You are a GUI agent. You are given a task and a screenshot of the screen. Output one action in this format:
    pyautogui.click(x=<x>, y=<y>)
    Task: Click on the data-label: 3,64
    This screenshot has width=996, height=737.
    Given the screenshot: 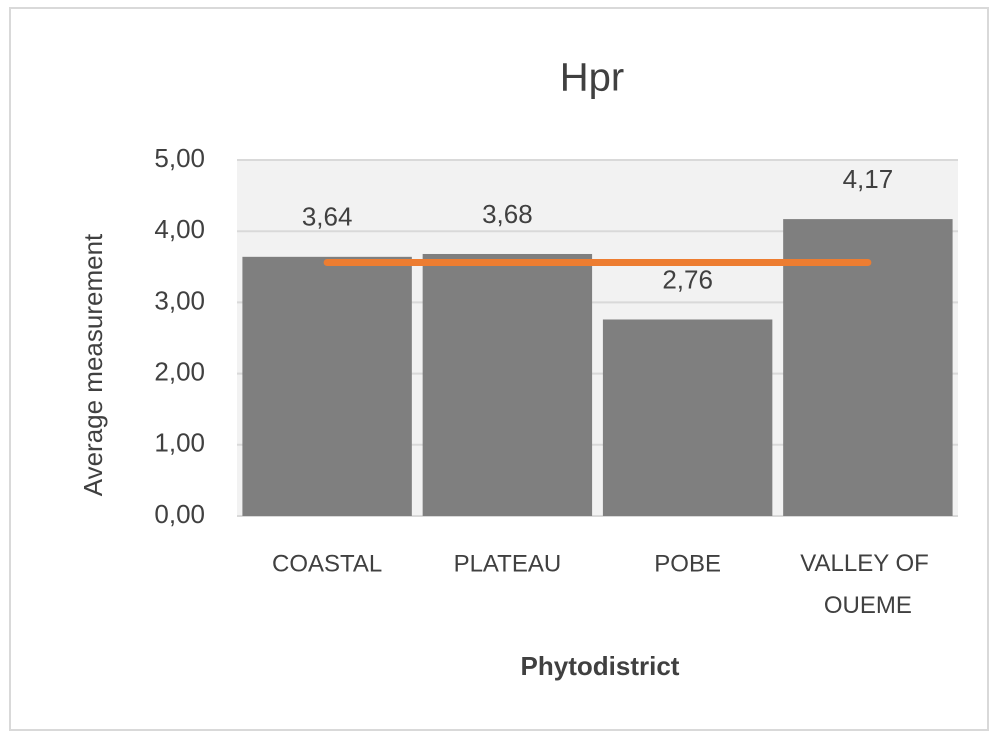 What is the action you would take?
    pyautogui.click(x=327, y=217)
    